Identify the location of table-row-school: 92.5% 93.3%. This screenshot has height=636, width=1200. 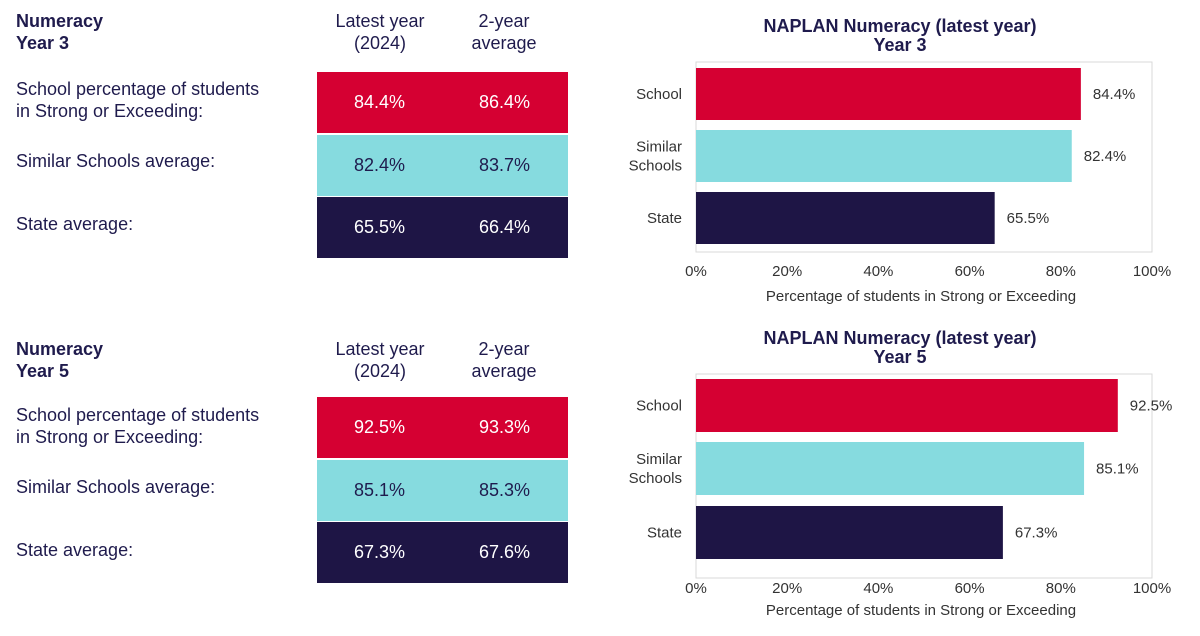
(442, 427).